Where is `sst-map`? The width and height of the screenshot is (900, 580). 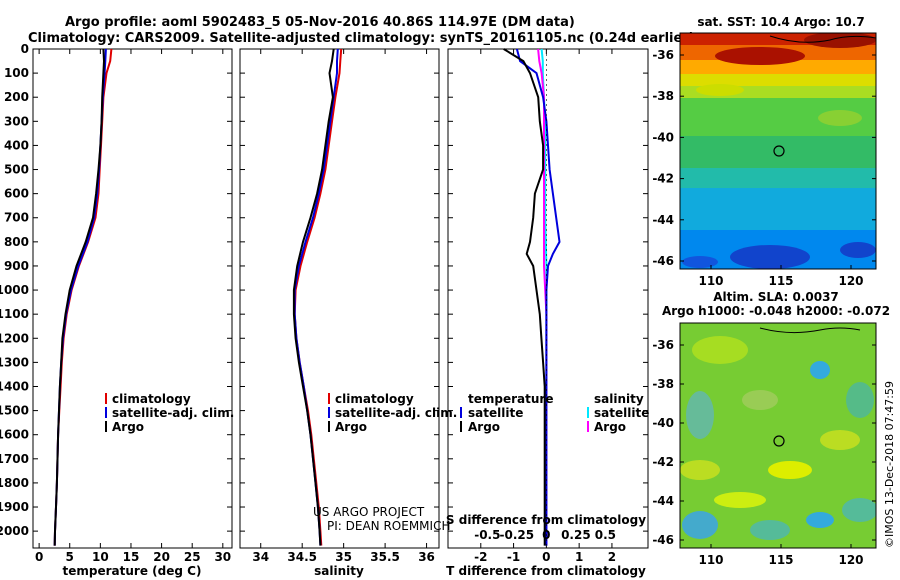
sst-map is located at coordinates (778, 151).